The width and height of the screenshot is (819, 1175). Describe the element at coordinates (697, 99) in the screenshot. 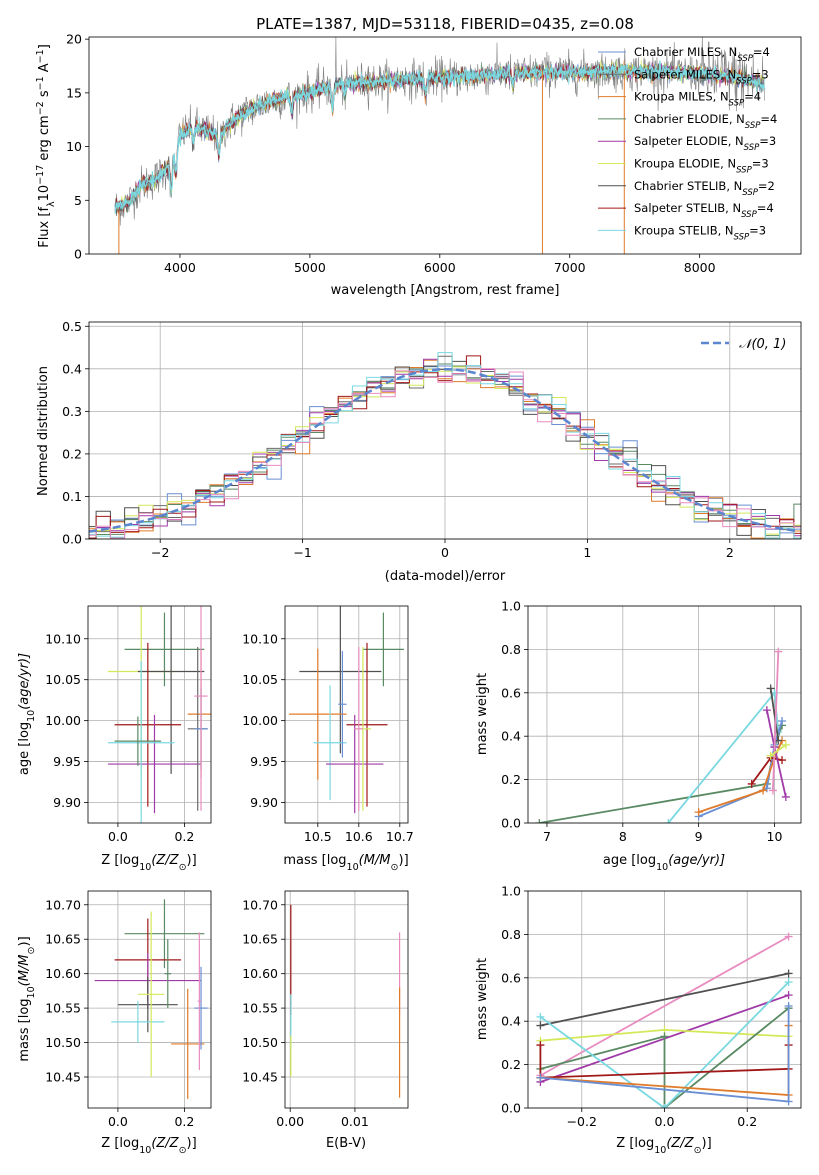

I see `legend-entry: Kroupa MILES, NSSP=4` at that location.